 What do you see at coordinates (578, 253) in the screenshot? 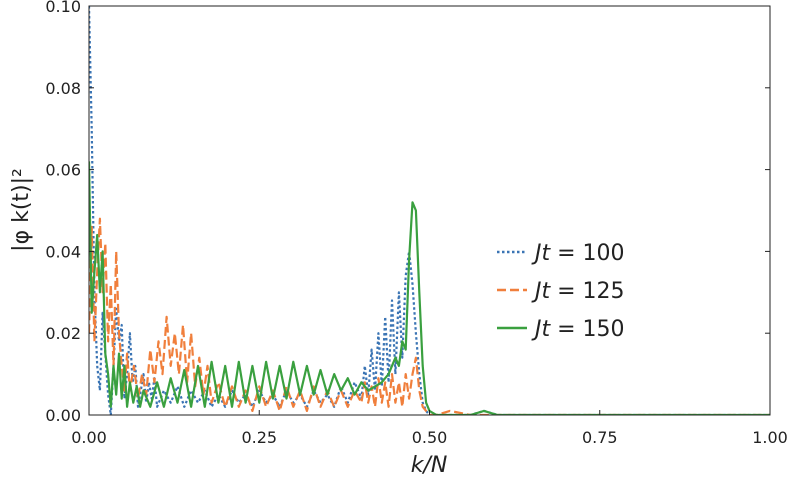
I see `legend-label-1: Jt = 100` at bounding box center [578, 253].